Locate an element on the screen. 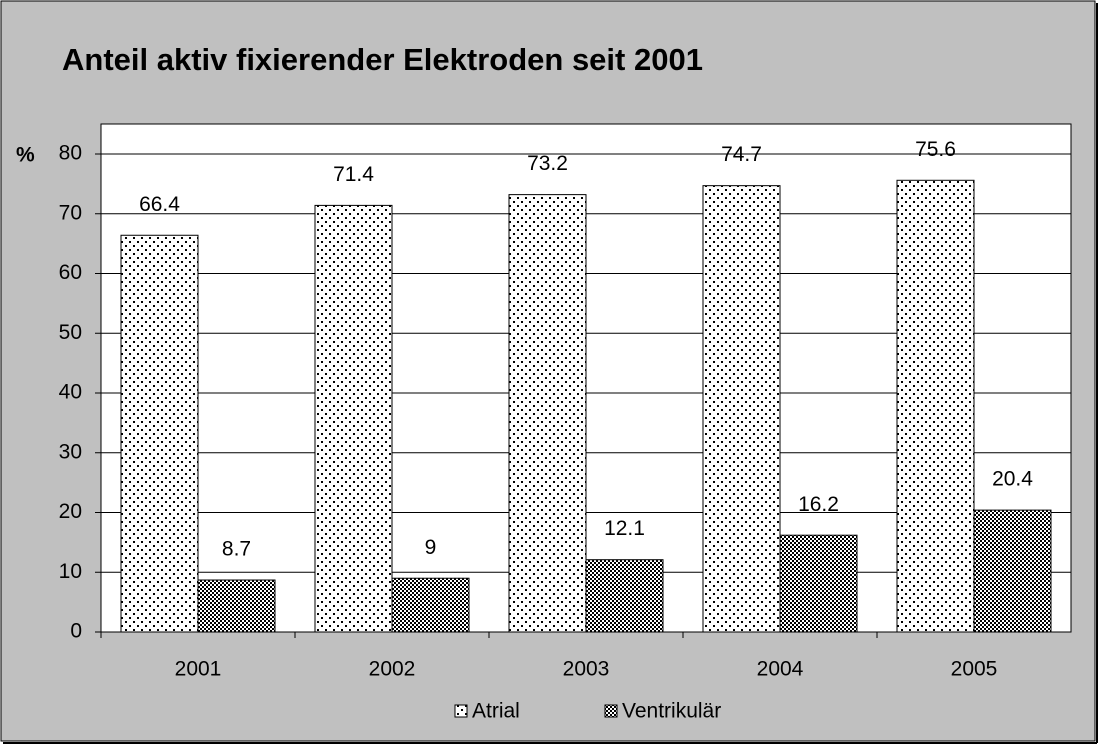  data-label: 8.7 is located at coordinates (236, 549).